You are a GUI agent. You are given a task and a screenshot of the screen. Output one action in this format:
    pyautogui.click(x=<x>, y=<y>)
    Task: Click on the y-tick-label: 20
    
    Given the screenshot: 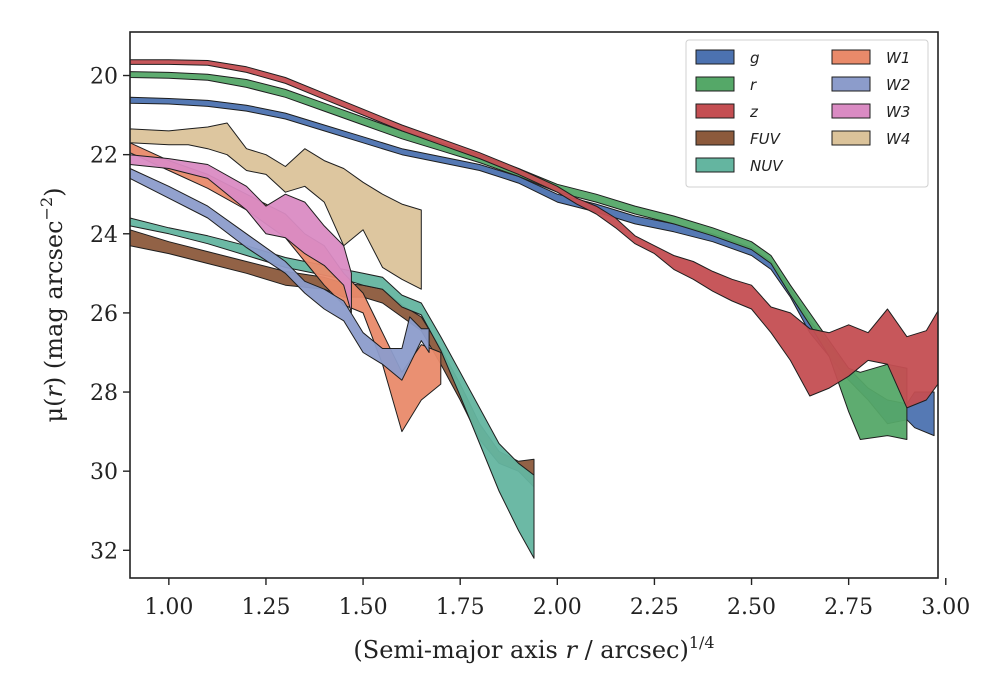 What is the action you would take?
    pyautogui.click(x=104, y=77)
    